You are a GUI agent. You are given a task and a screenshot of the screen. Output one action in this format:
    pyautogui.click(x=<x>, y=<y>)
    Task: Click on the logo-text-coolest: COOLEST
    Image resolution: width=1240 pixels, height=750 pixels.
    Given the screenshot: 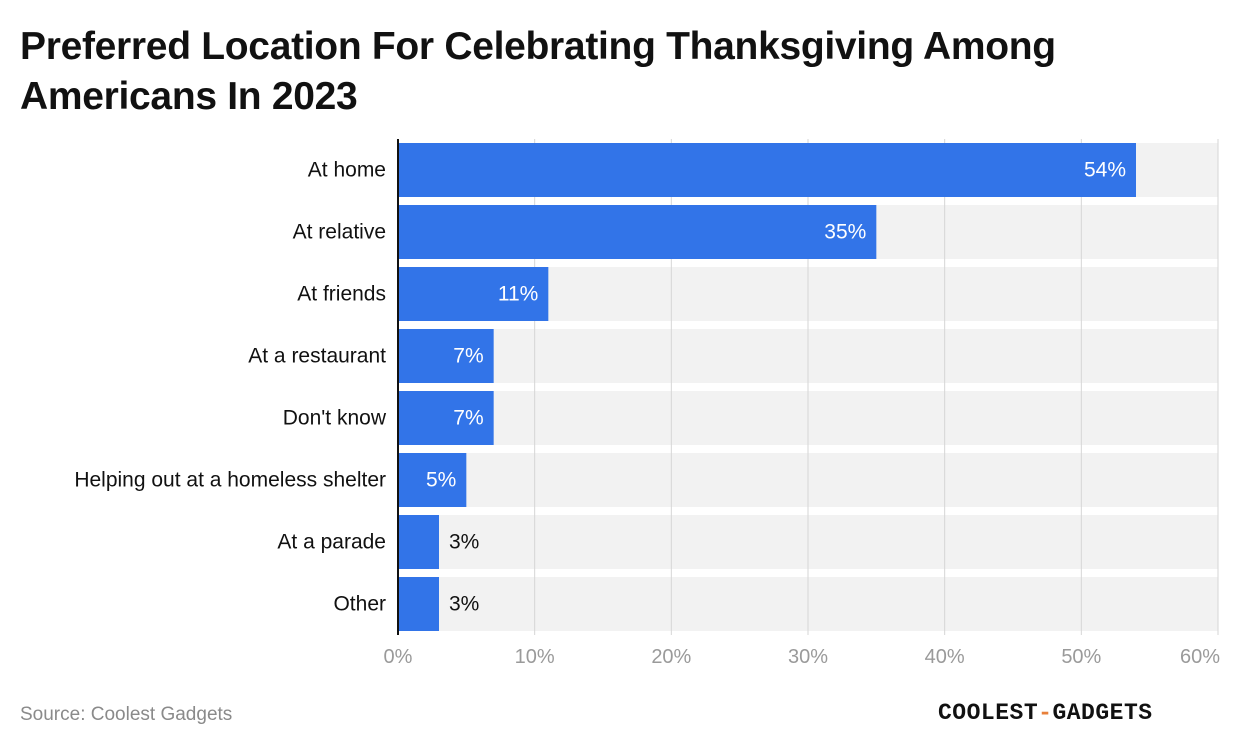 What is the action you would take?
    pyautogui.click(x=988, y=713)
    